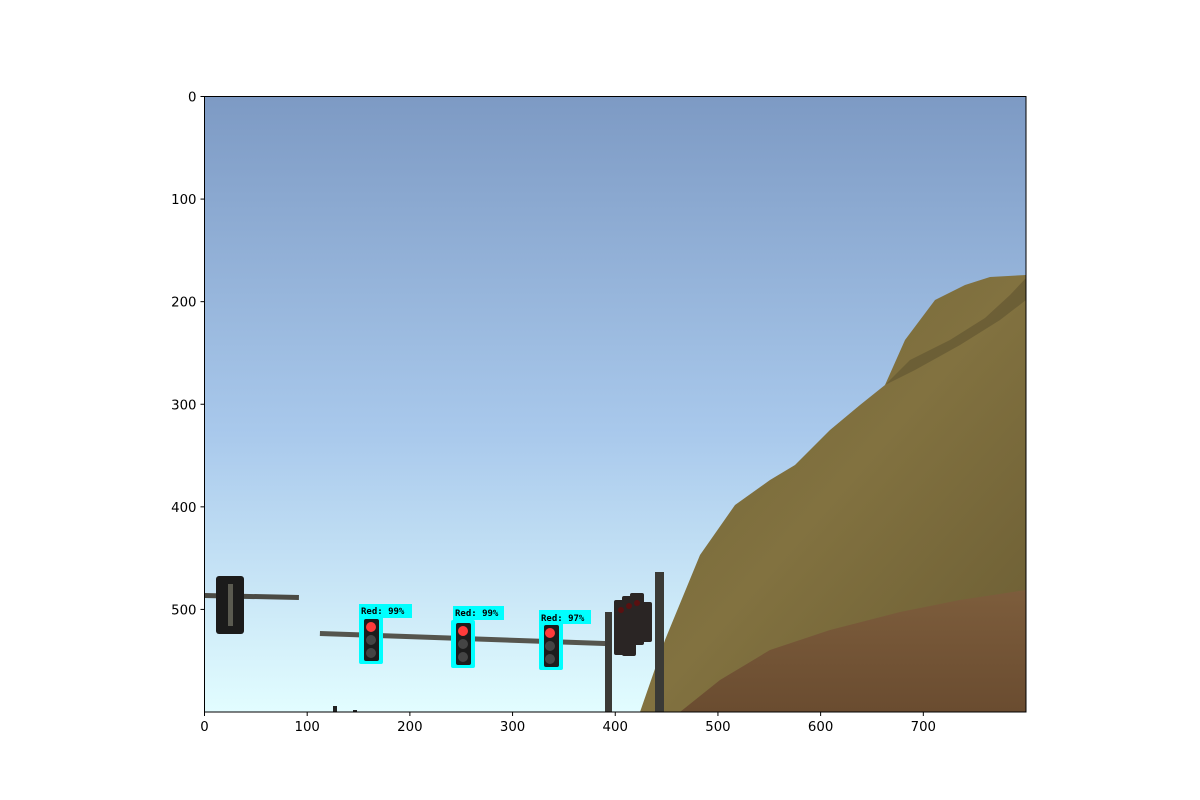 The image size is (1200, 800). Describe the element at coordinates (183, 508) in the screenshot. I see `y-tick-label: 400` at that location.